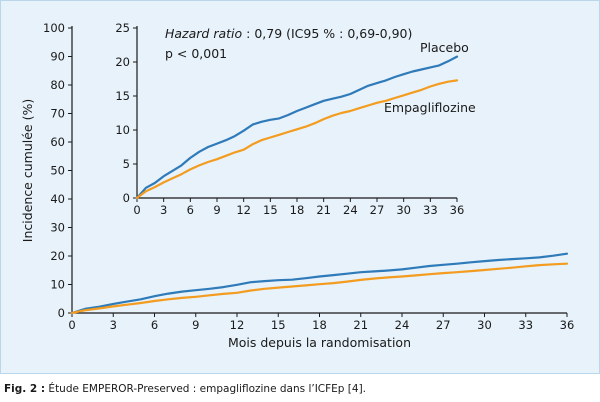 This screenshot has height=402, width=600. Describe the element at coordinates (57, 142) in the screenshot. I see `main-y-tick-label: 60` at that location.